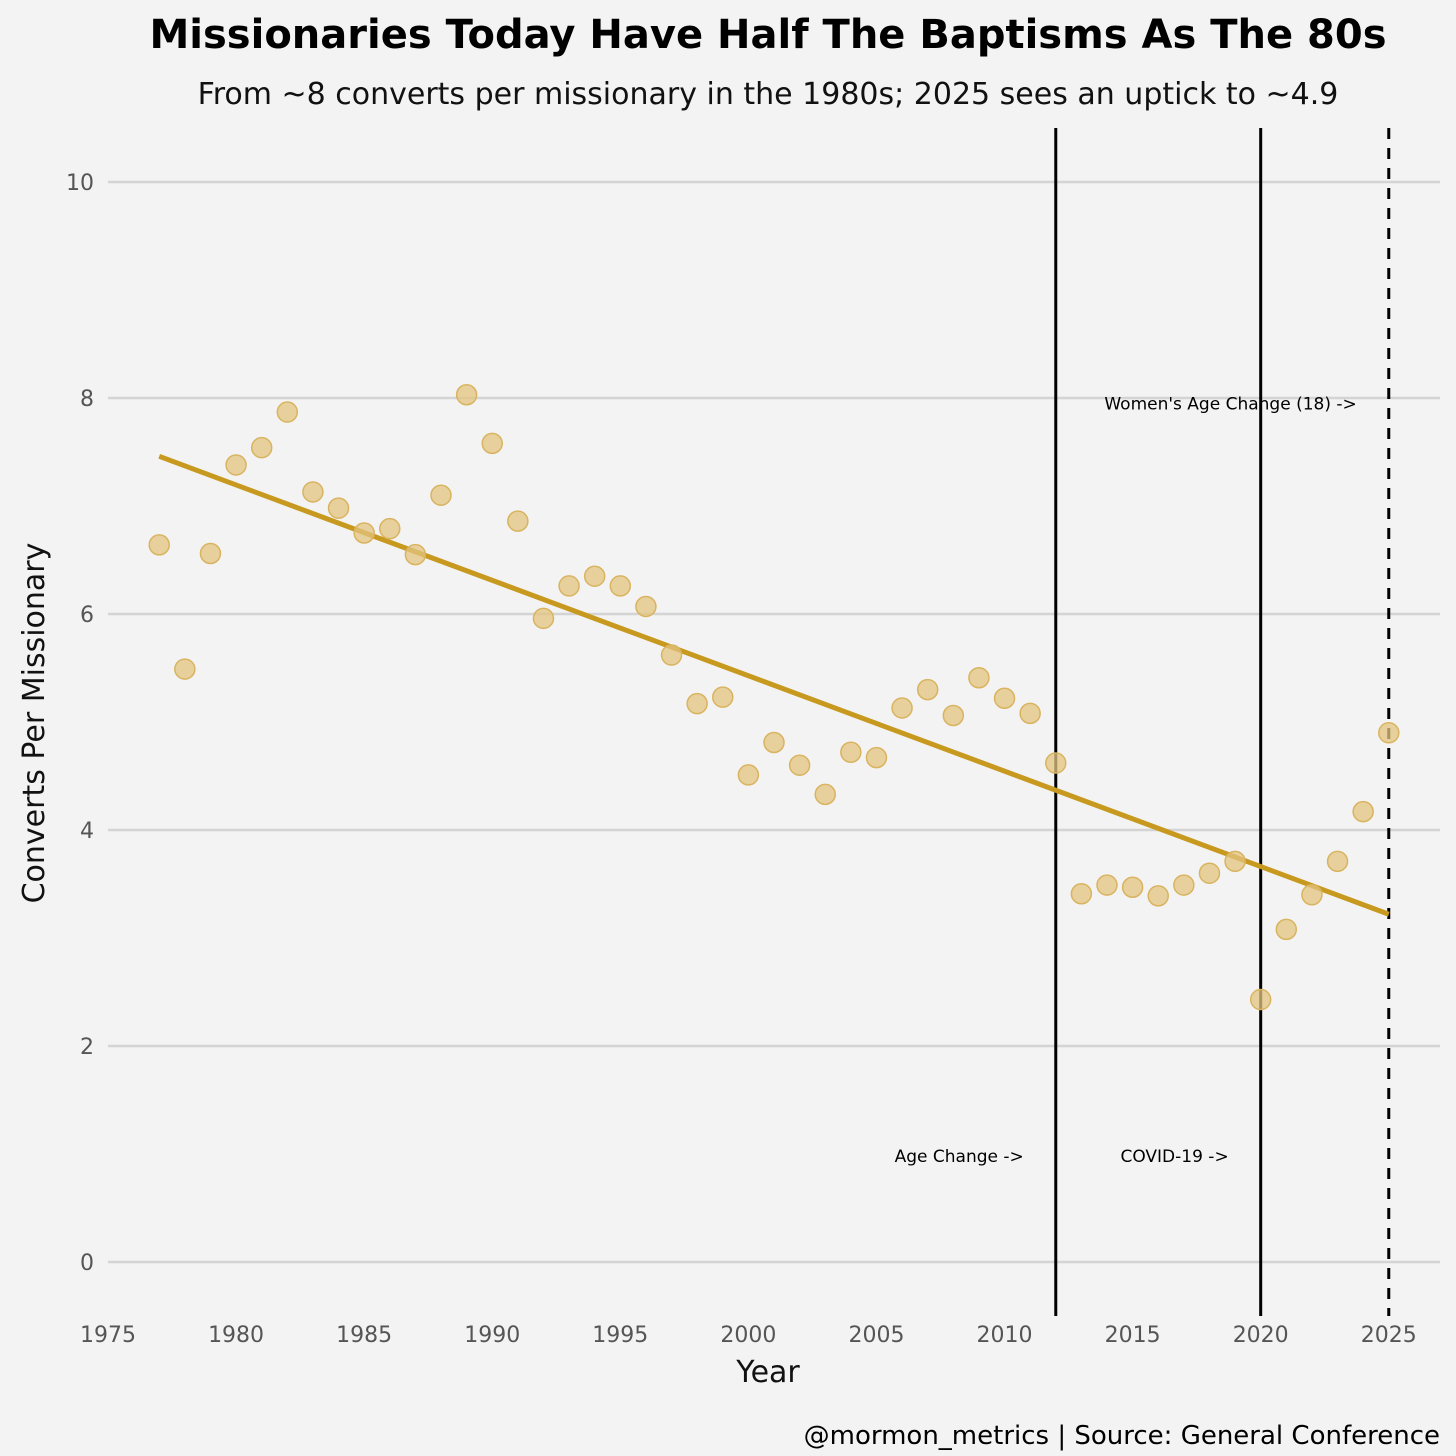 This screenshot has width=1456, height=1456. Describe the element at coordinates (80, 183) in the screenshot. I see `y-tick-label-10: 10` at that location.